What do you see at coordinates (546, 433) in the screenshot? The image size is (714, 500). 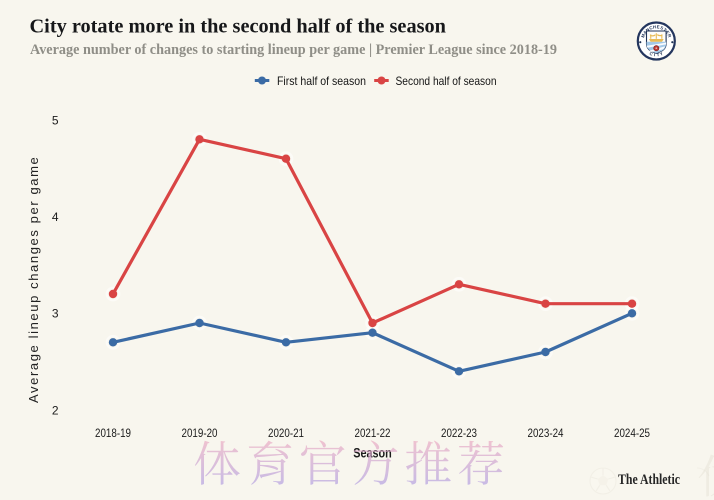 I see `svg-text: 2023-24` at bounding box center [546, 433].